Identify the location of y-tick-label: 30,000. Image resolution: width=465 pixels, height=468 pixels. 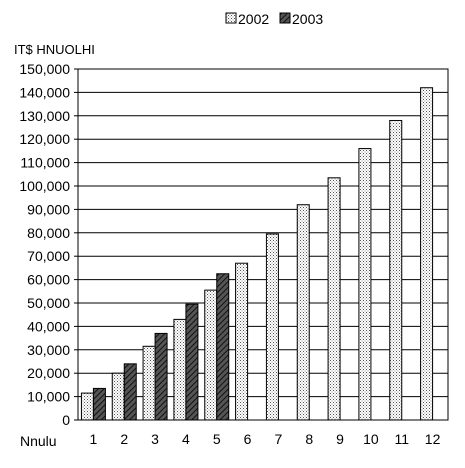
(48, 350).